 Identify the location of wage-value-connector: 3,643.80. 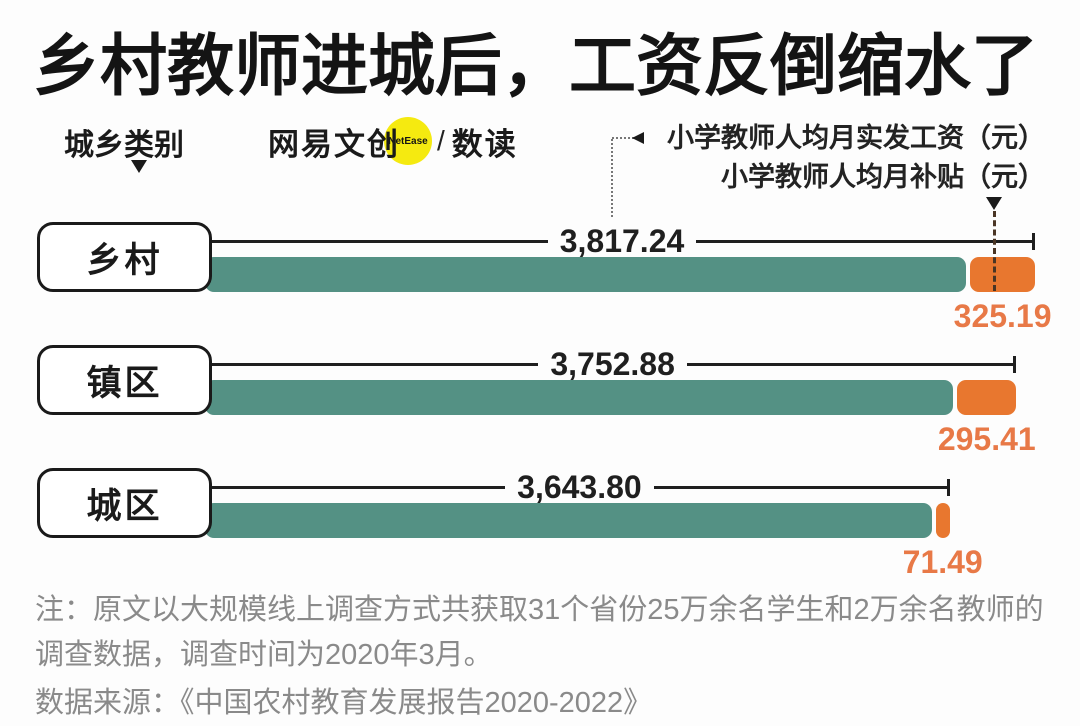
(581, 486).